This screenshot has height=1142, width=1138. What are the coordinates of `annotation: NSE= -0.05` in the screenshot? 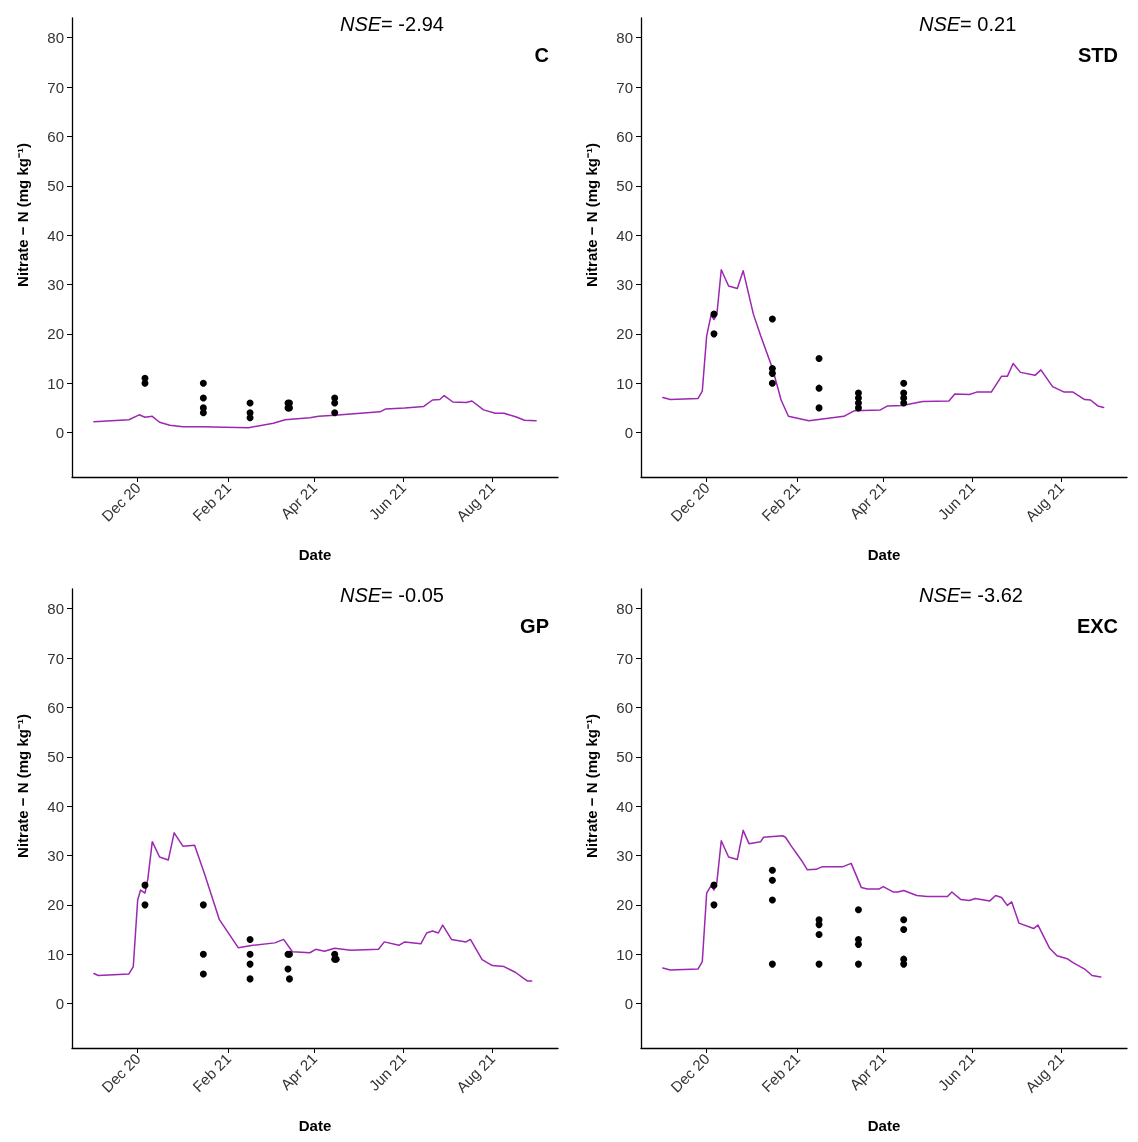 It's located at (392, 595).